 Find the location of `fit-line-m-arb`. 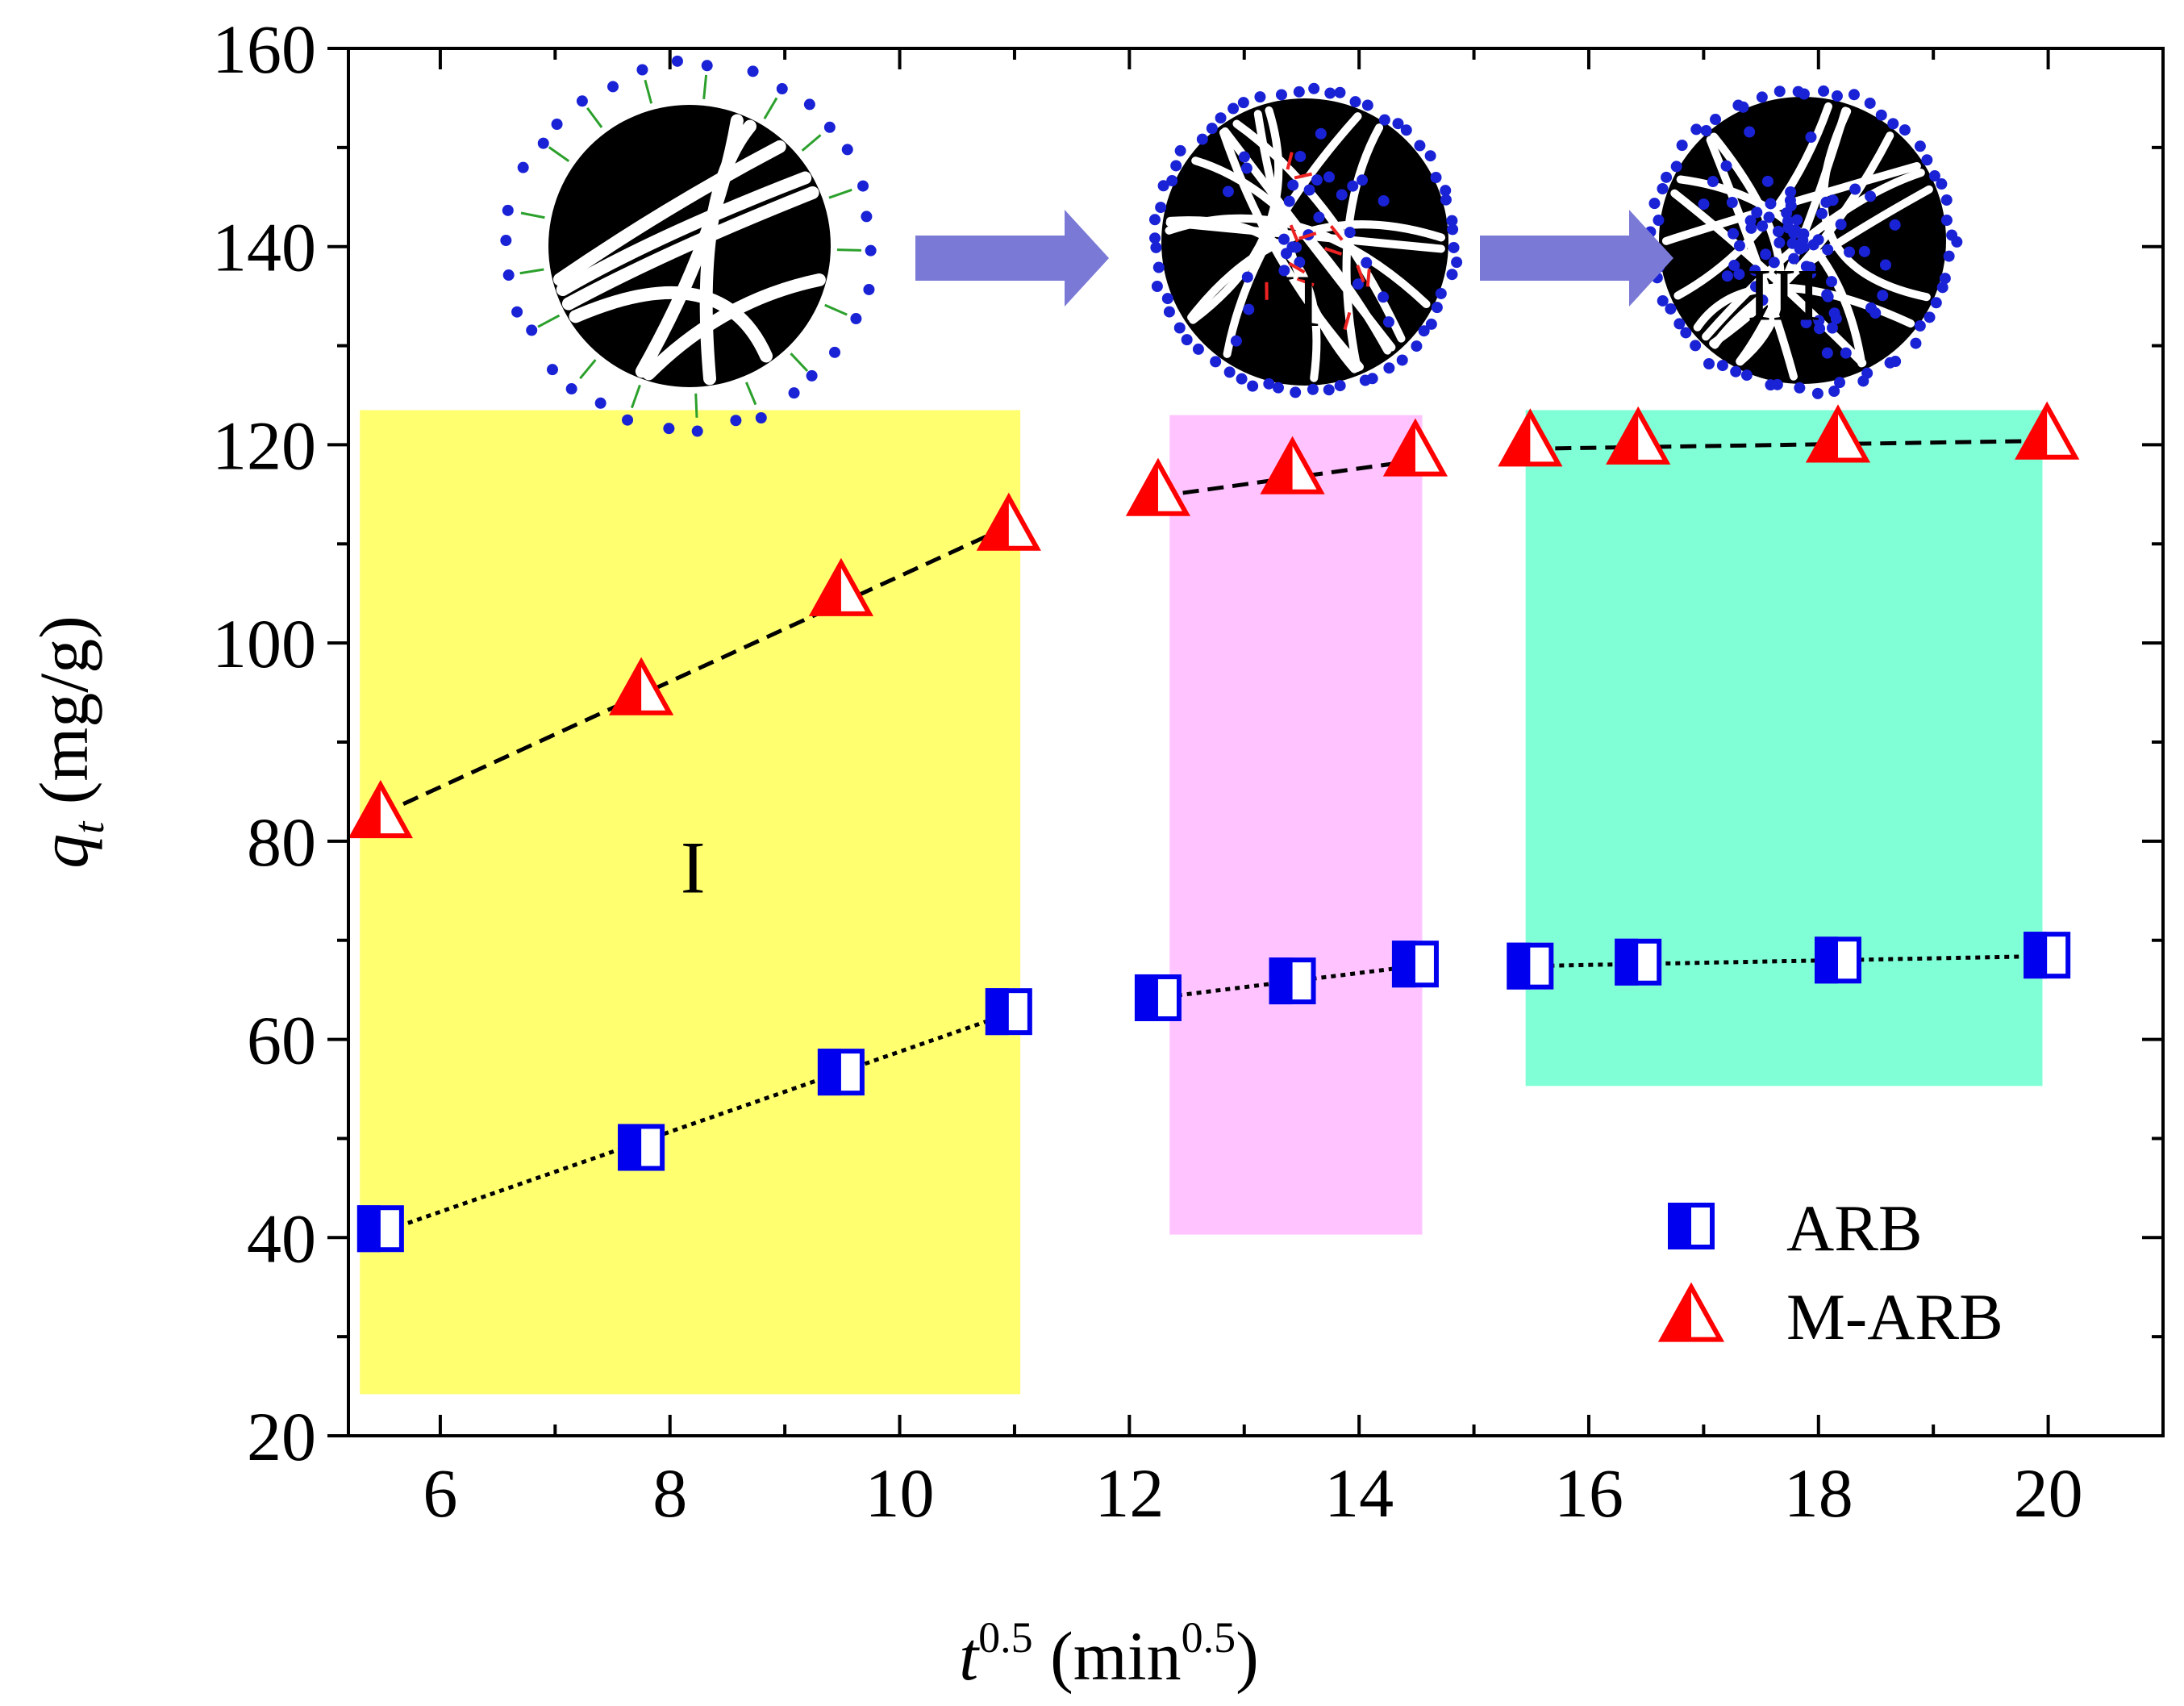

fit-line-m-arb is located at coordinates (694, 669).